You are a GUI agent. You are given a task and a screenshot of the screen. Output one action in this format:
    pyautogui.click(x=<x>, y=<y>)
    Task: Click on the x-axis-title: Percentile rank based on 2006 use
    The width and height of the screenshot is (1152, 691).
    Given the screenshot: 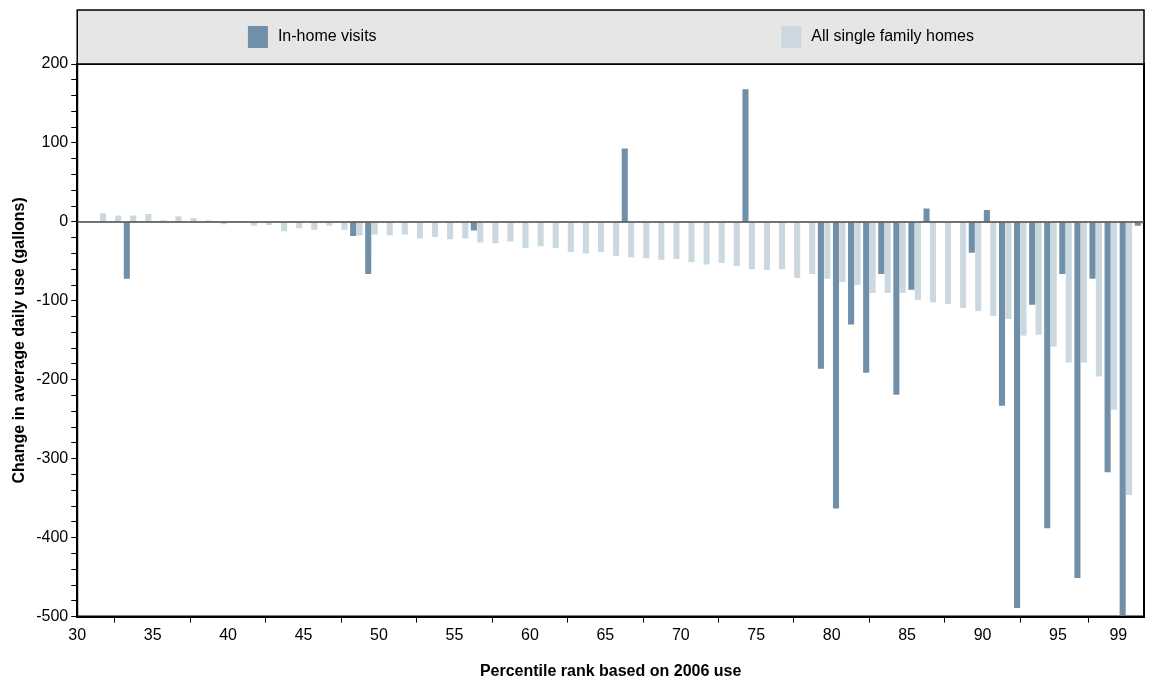 What is the action you would take?
    pyautogui.click(x=610, y=670)
    